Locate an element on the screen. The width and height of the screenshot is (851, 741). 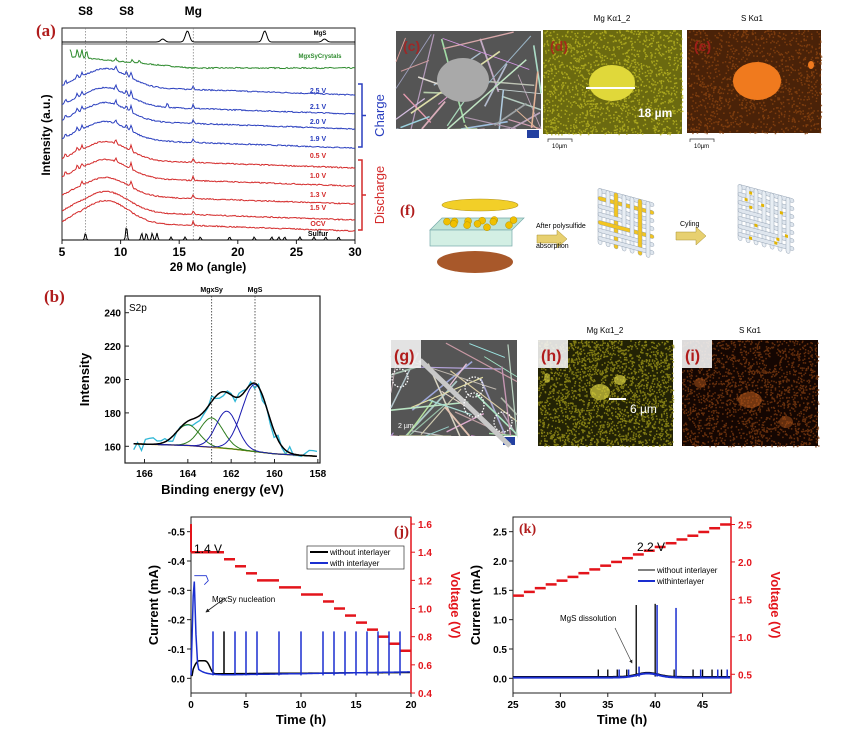
xps-raw-data is located at coordinates (225, 419).